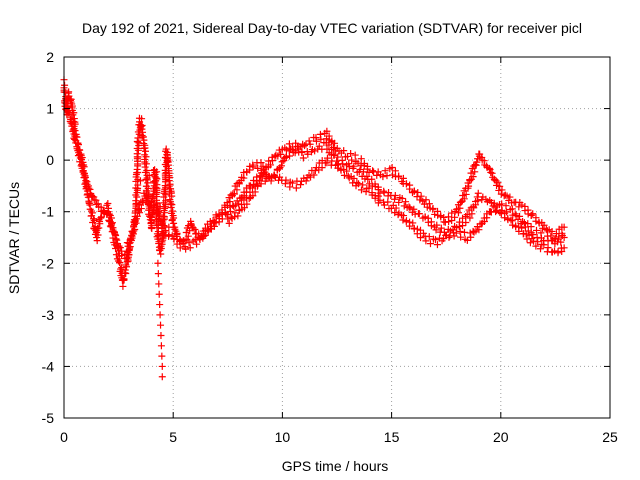 The image size is (640, 480). I want to click on x-tick-label: 0, so click(64, 437).